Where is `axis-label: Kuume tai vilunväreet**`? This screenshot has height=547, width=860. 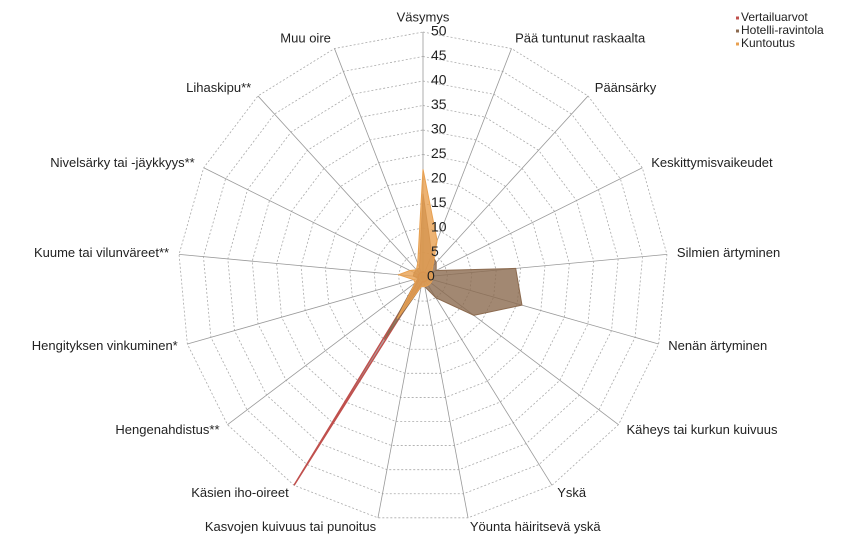
axis-label: Kuume tai vilunväreet** is located at coordinates (101, 252).